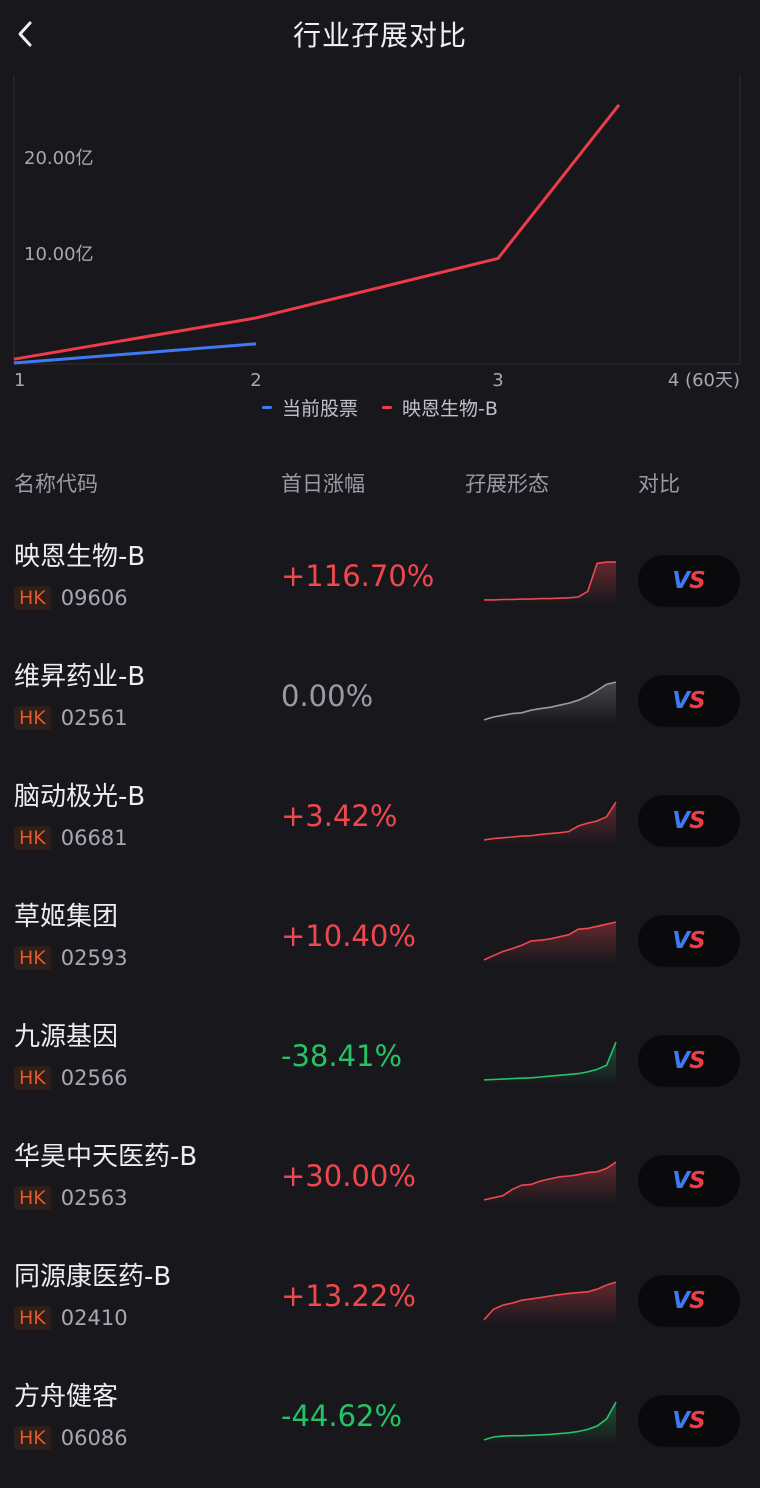  I want to click on stock-name: 华昊中天医药-B, so click(106, 1157).